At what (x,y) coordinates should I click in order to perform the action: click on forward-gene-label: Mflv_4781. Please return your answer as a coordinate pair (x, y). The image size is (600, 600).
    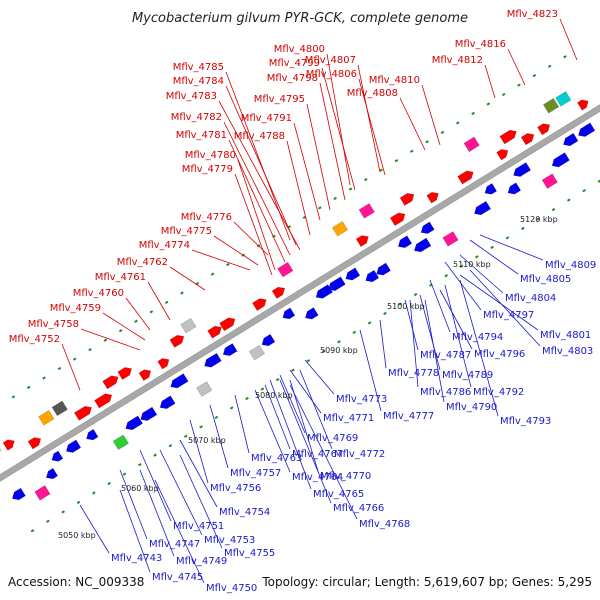
    Looking at the image, I should click on (201, 135).